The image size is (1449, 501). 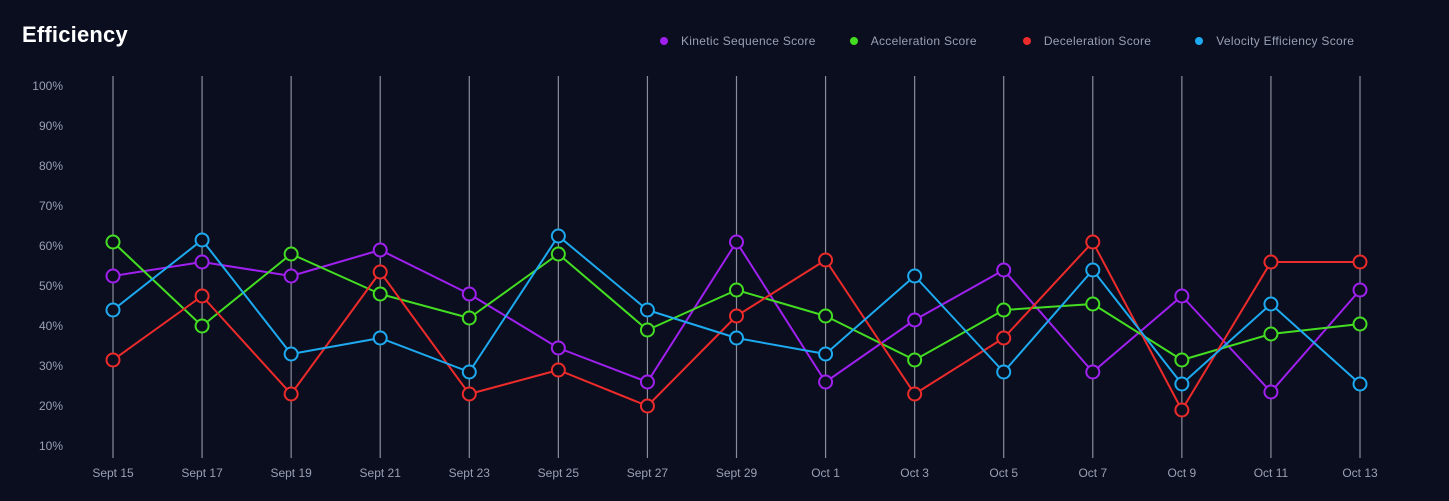 I want to click on legend-item-kinetic: Kinetic Sequence Score, so click(x=738, y=41).